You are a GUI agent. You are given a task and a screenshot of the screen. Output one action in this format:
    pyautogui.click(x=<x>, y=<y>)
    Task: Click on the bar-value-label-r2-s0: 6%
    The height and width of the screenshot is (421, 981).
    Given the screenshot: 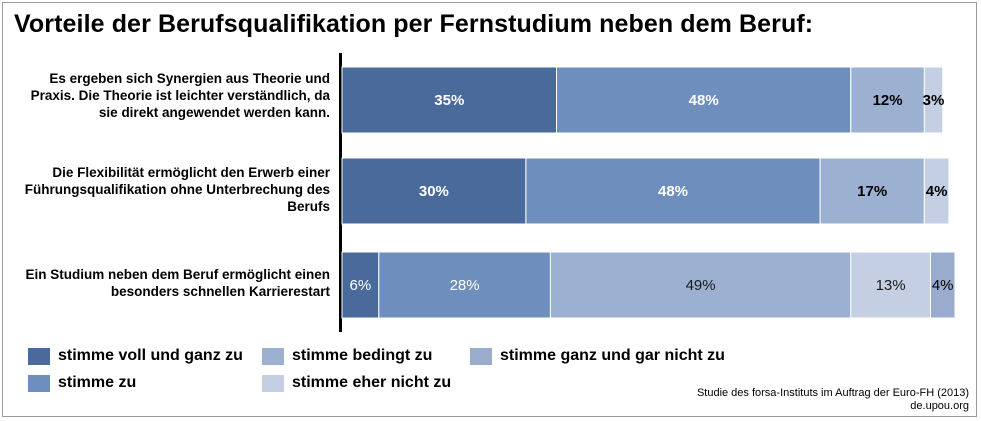 What is the action you would take?
    pyautogui.click(x=361, y=285)
    